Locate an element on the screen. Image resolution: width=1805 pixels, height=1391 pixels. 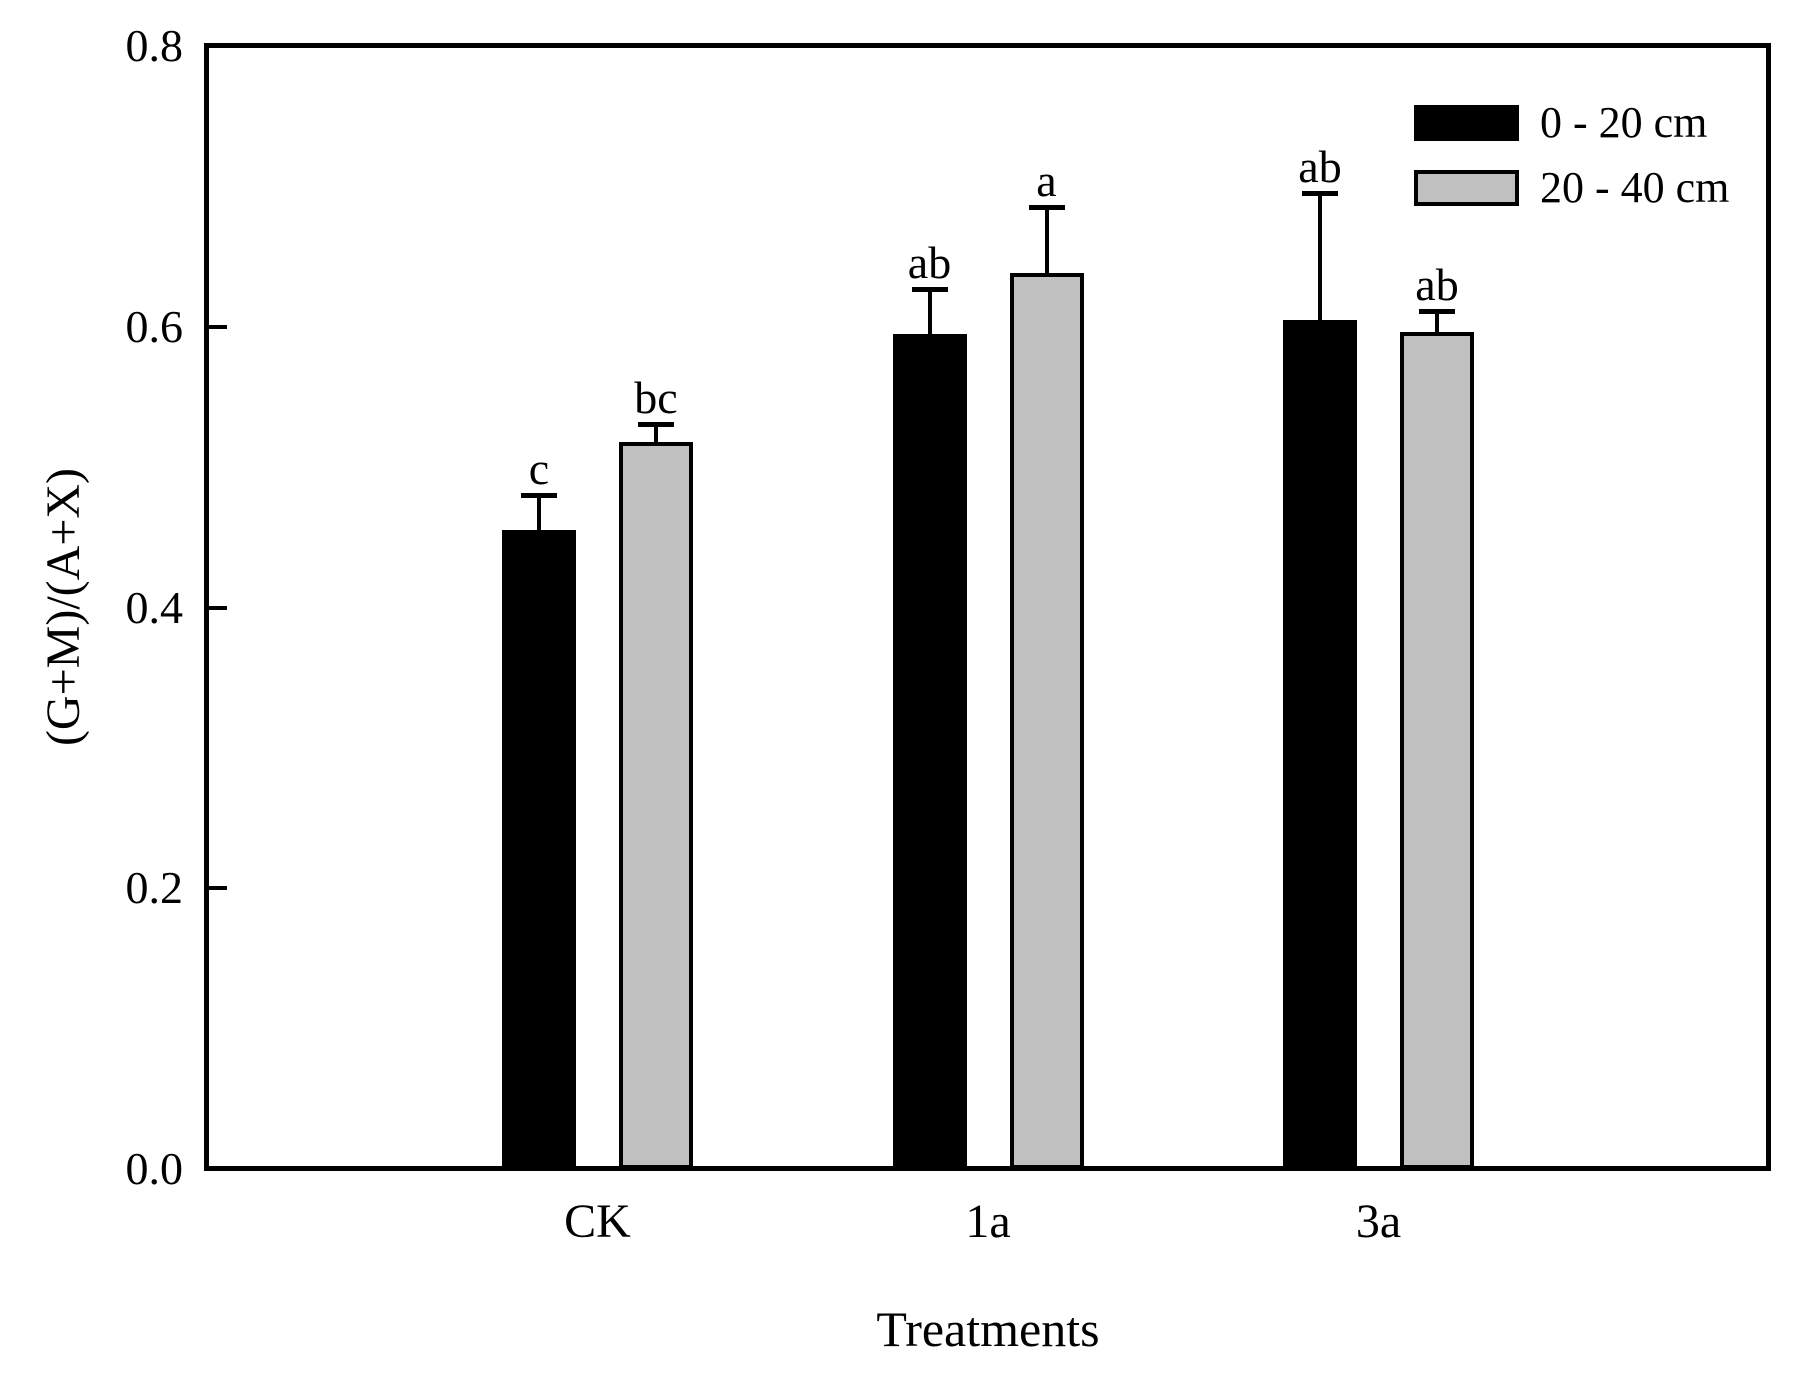
y-tick-label: 0.2 is located at coordinates (154, 888).